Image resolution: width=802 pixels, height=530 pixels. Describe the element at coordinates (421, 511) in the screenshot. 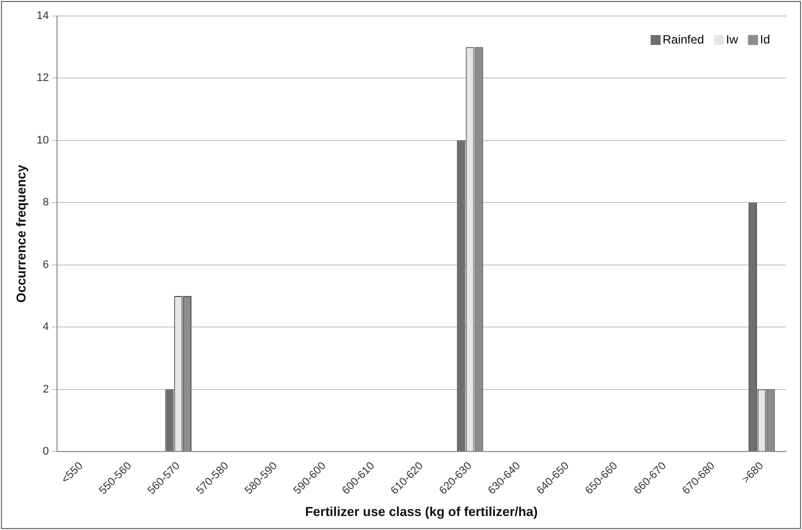

I see `x-axis-title: Fertilizer use class (kg of fertilizer/ha)` at that location.